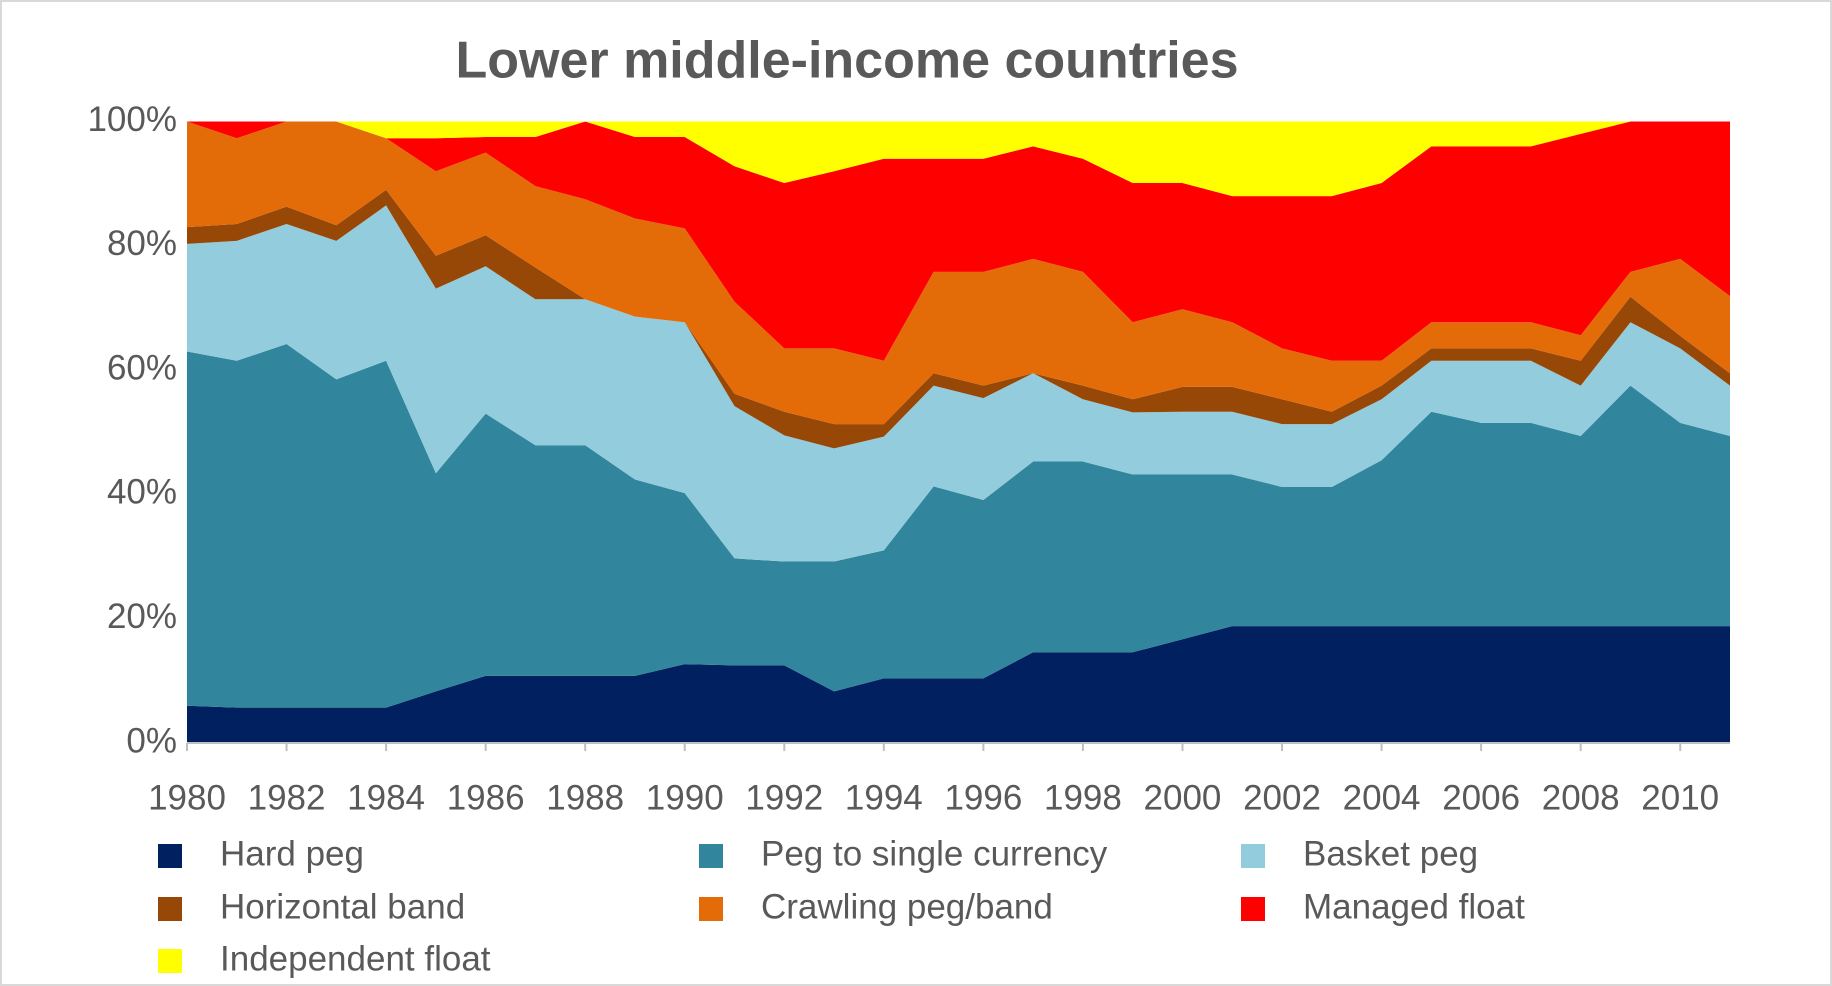  I want to click on x-tick-label: 1986, so click(486, 797).